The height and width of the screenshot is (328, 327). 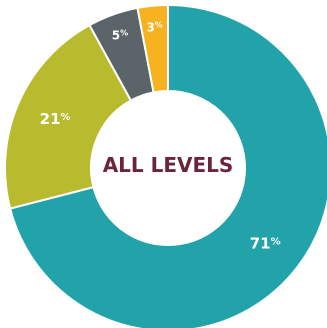 I want to click on slice-label-5: 5%, so click(x=120, y=35).